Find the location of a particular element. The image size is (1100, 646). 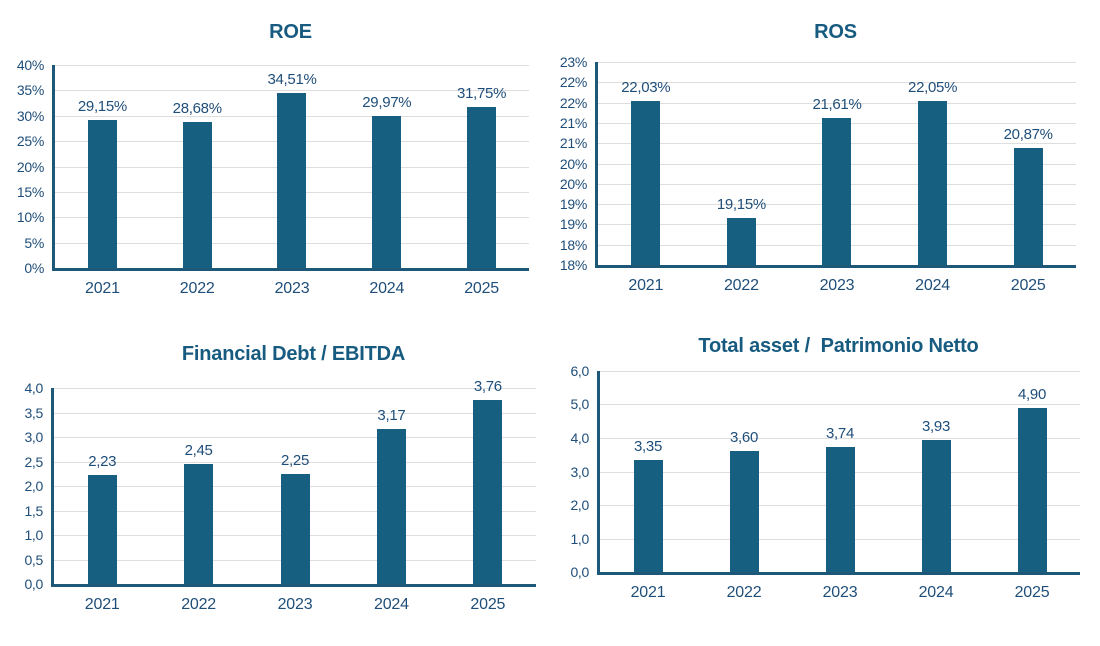

bar-slot: 22,03% is located at coordinates (646, 163).